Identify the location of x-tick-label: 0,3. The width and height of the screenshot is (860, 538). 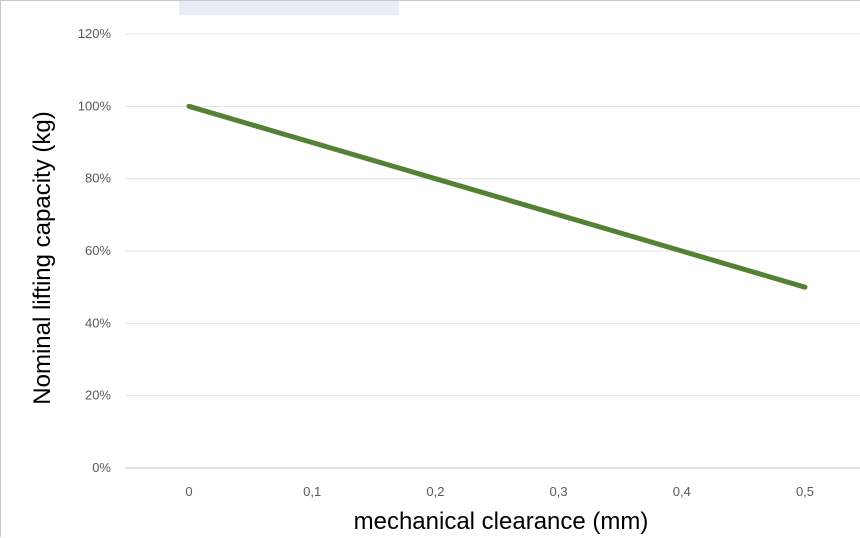
(559, 491).